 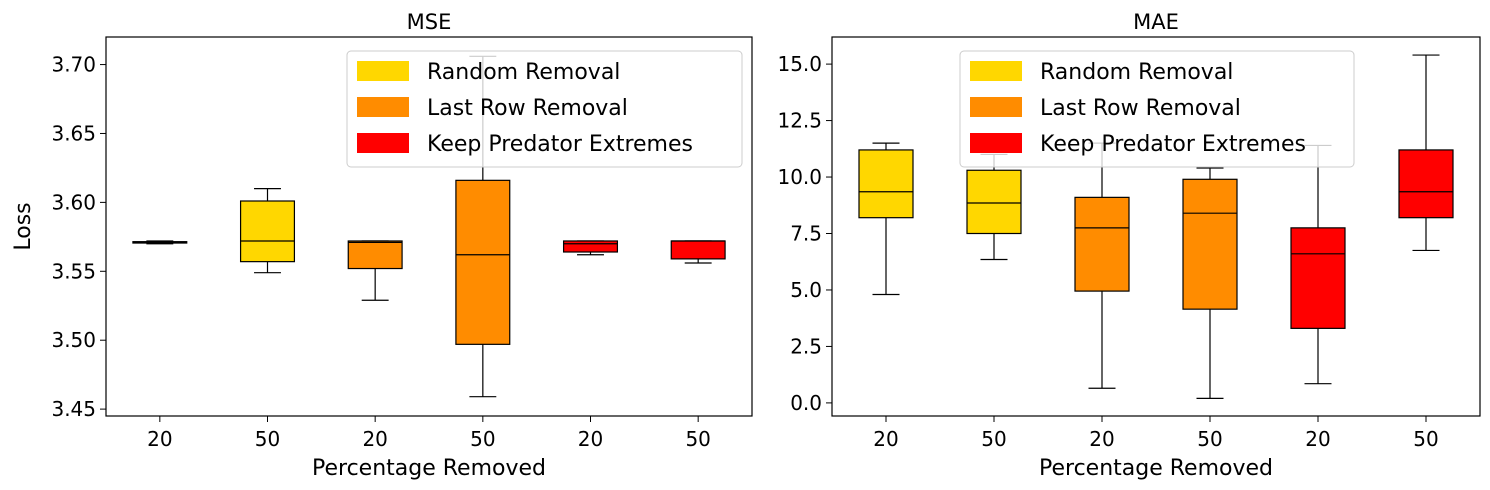 What do you see at coordinates (806, 346) in the screenshot?
I see `y-tick-label: 2.5` at bounding box center [806, 346].